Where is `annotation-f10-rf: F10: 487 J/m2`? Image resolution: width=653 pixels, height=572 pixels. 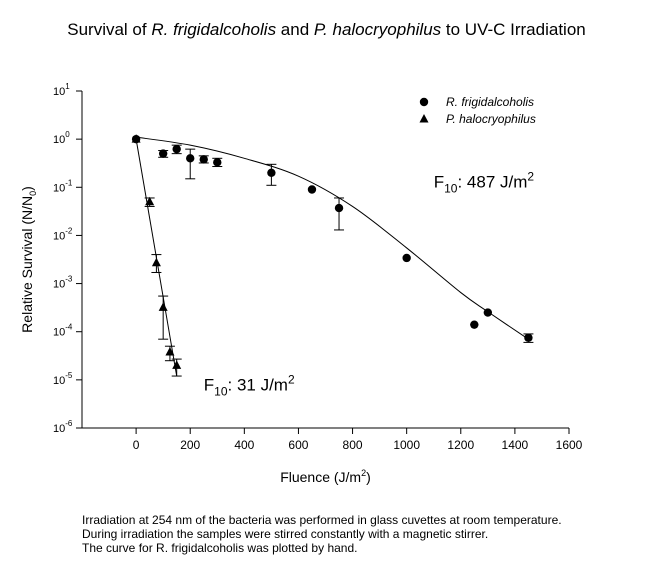
annotation-f10-rf: F10: 487 J/m2 is located at coordinates (484, 182).